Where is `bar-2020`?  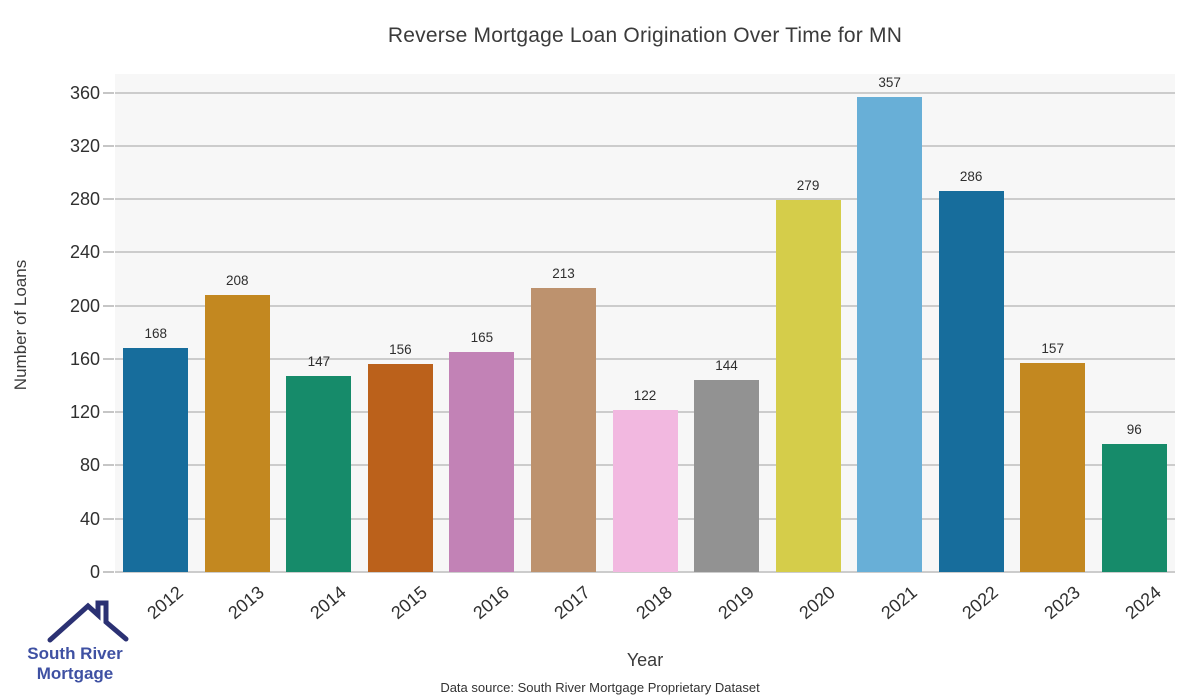 bar-2020 is located at coordinates (808, 386).